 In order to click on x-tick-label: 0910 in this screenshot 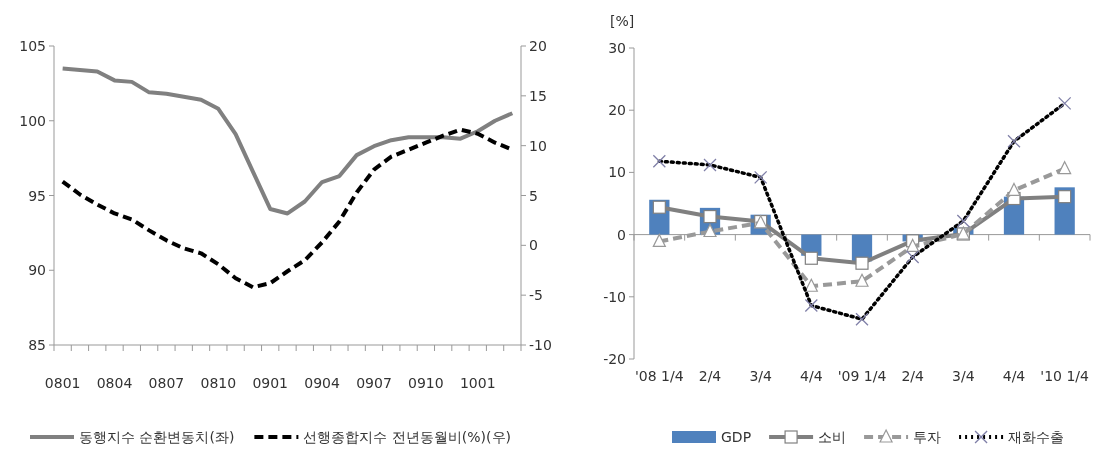, I will do `click(426, 383)`.